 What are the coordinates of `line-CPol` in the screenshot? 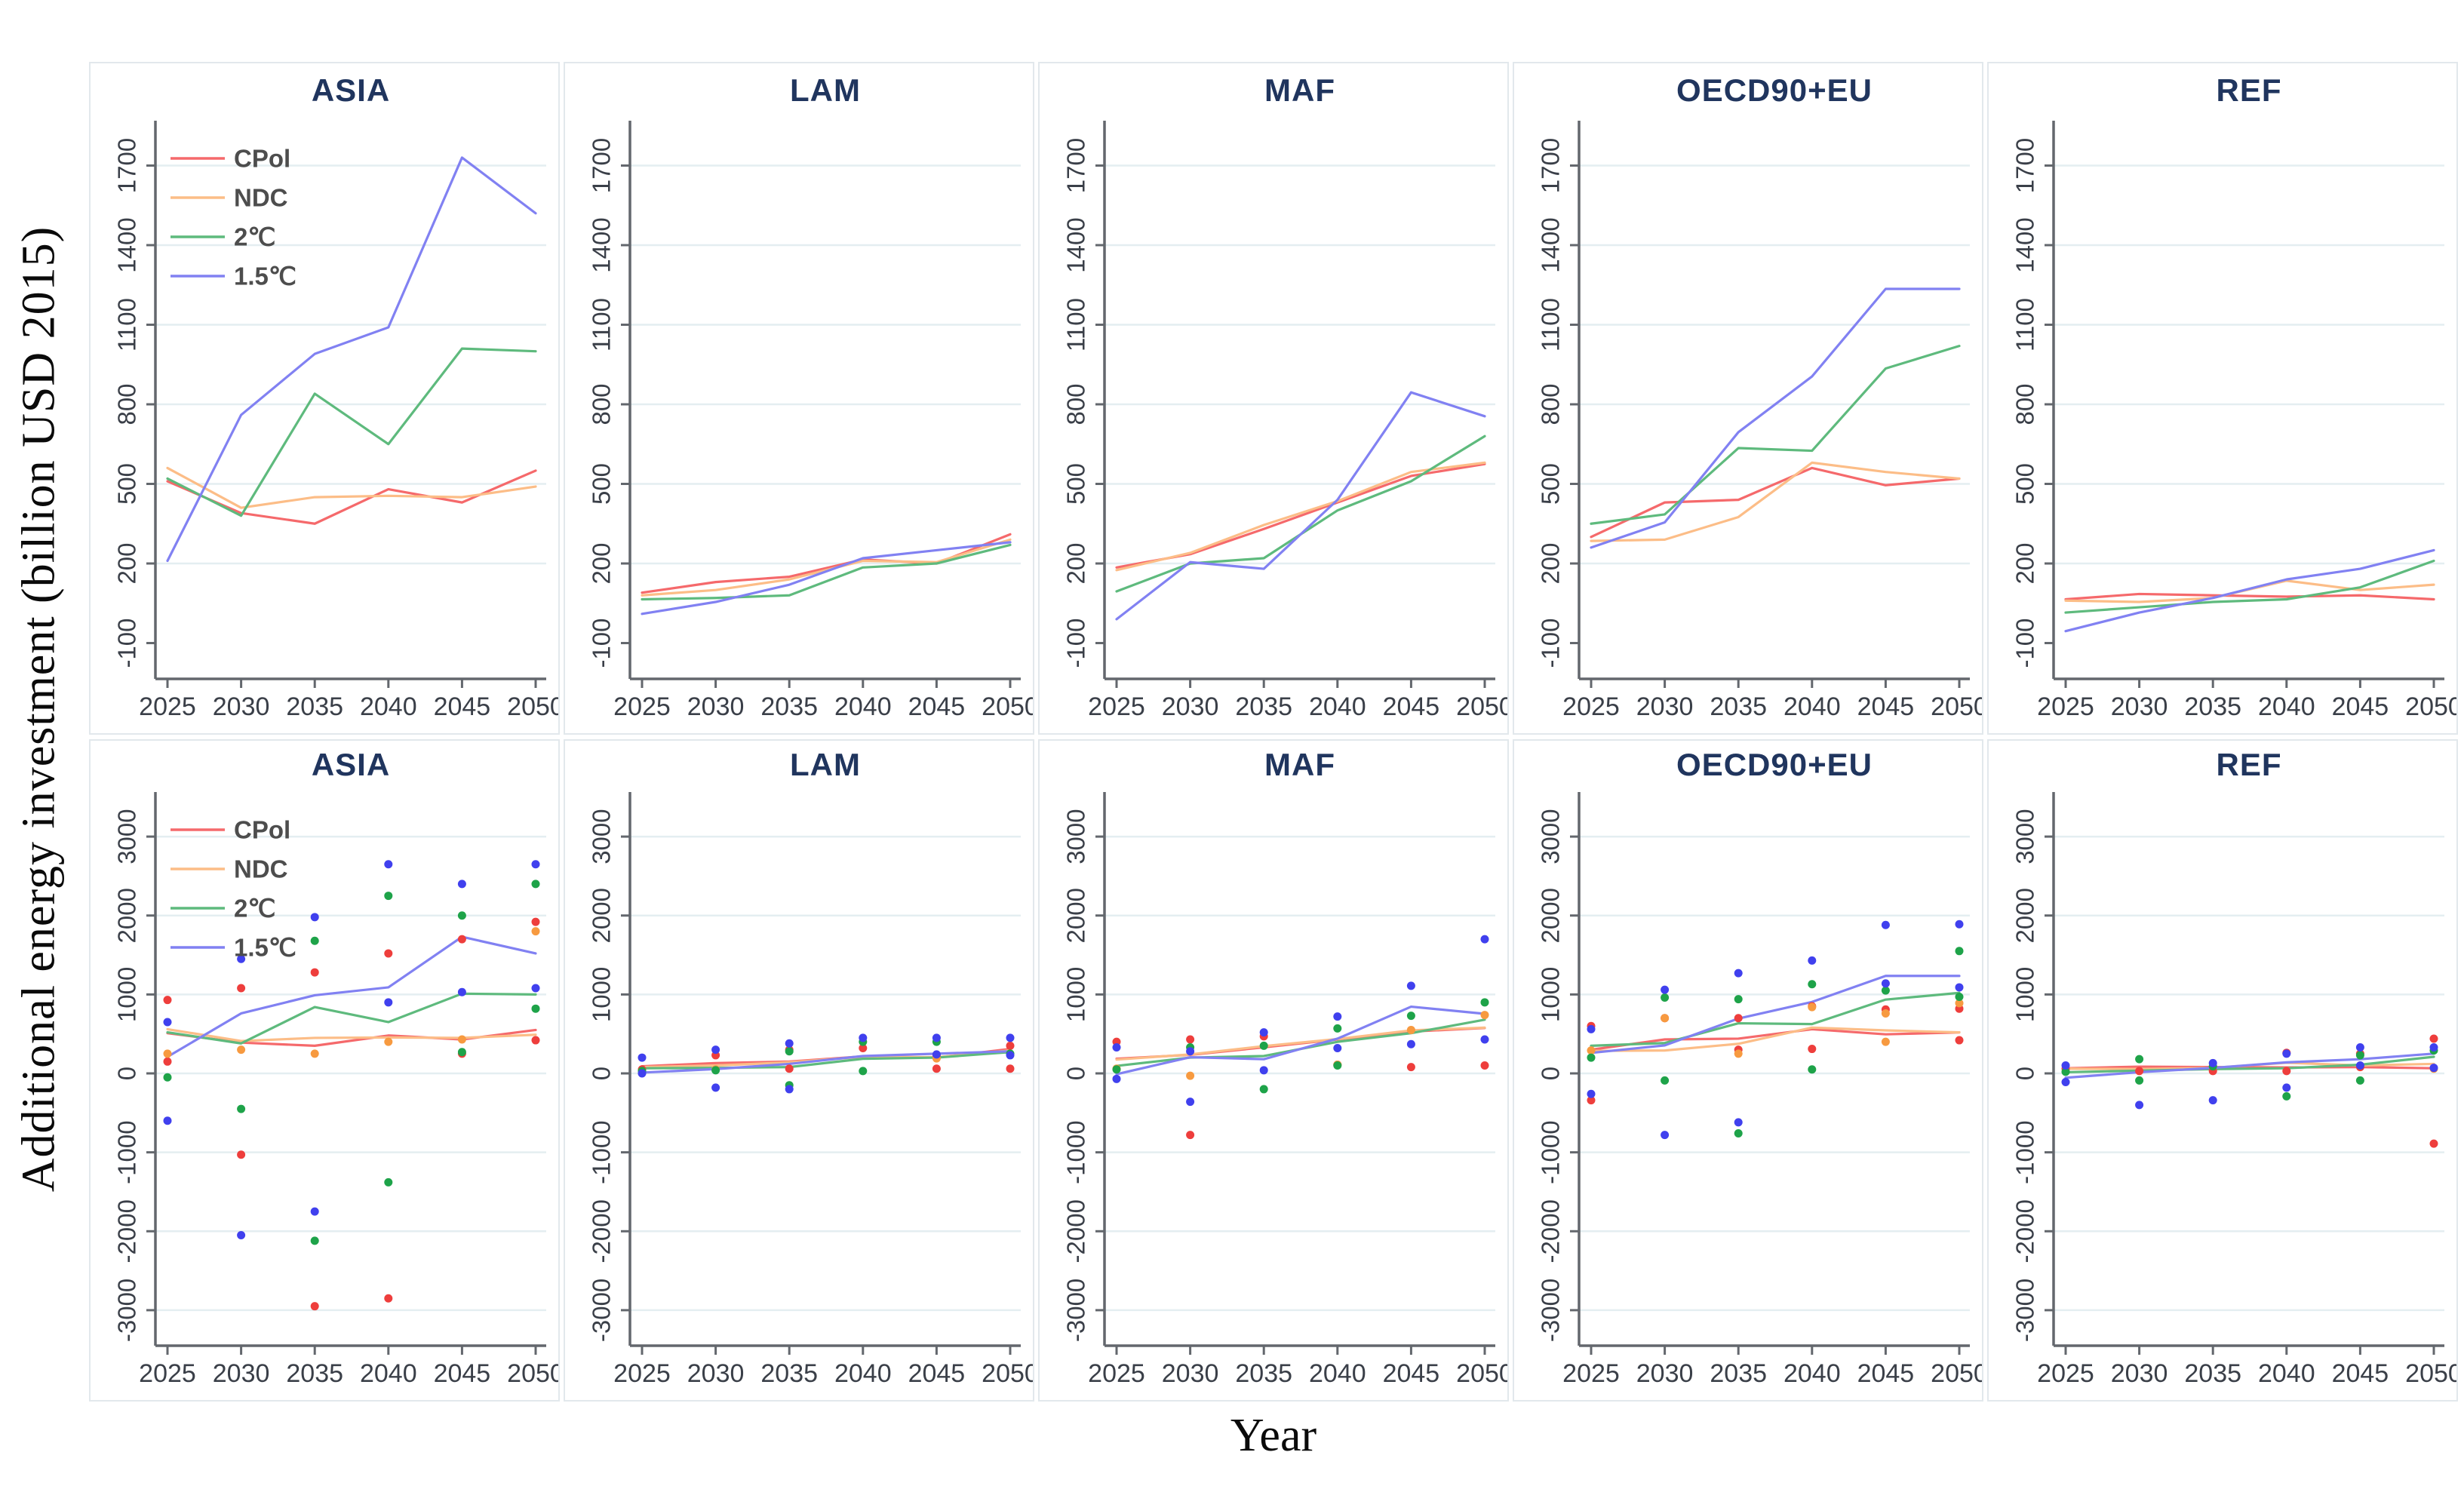 It's located at (1775, 1039).